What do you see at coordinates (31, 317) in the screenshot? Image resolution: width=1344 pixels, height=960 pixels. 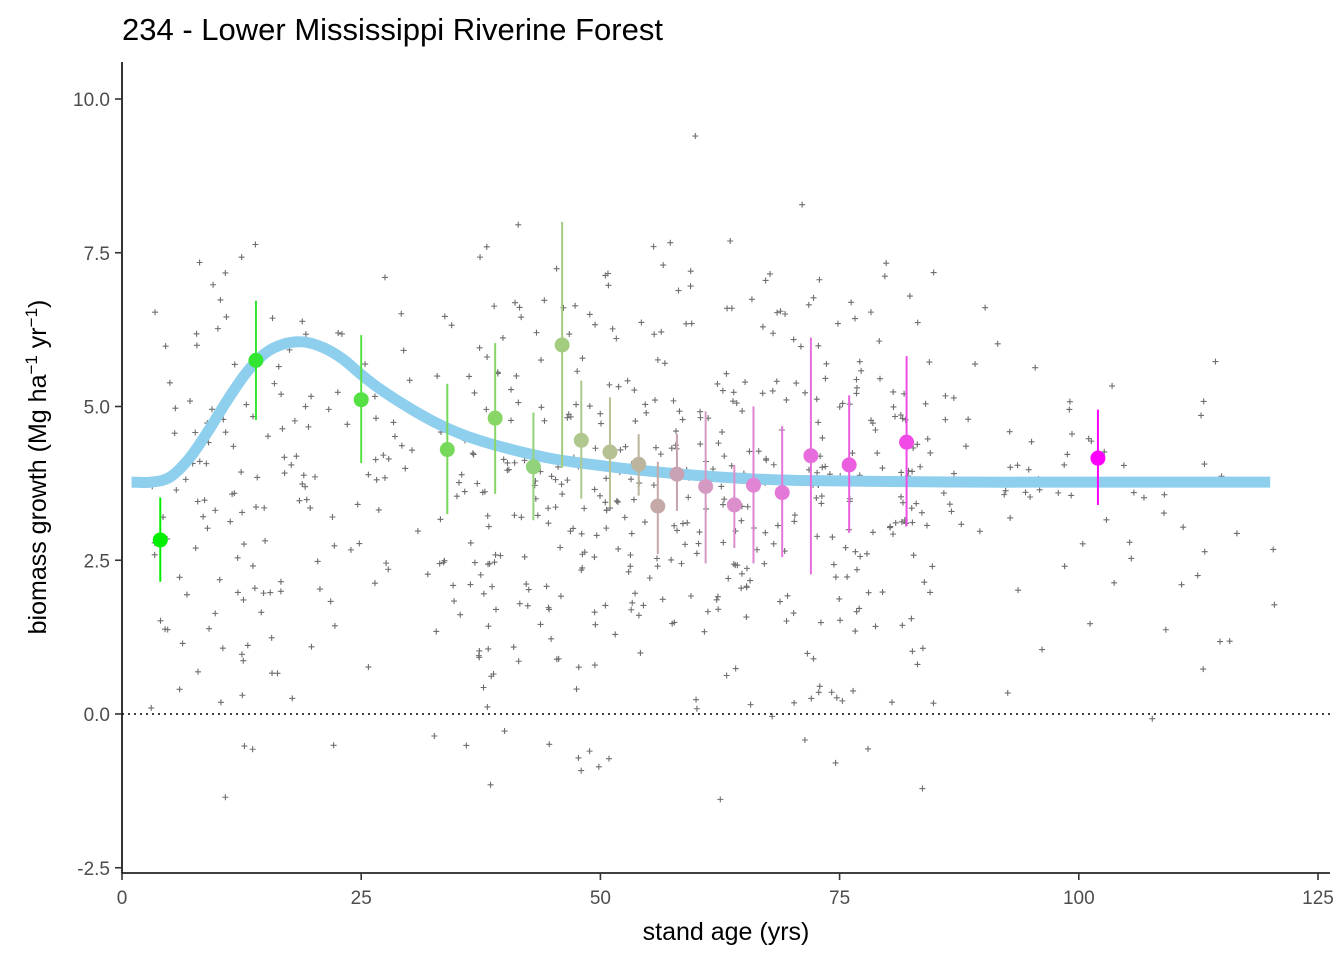 I see `y-axis-title-sup2: −1` at bounding box center [31, 317].